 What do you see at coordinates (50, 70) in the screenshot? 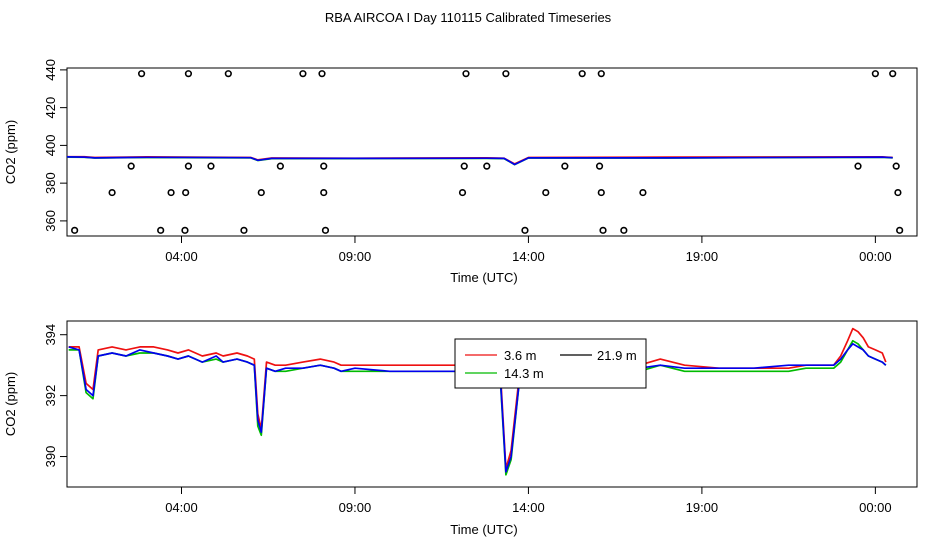
I see `top-ytick-label-440: 440` at bounding box center [50, 70].